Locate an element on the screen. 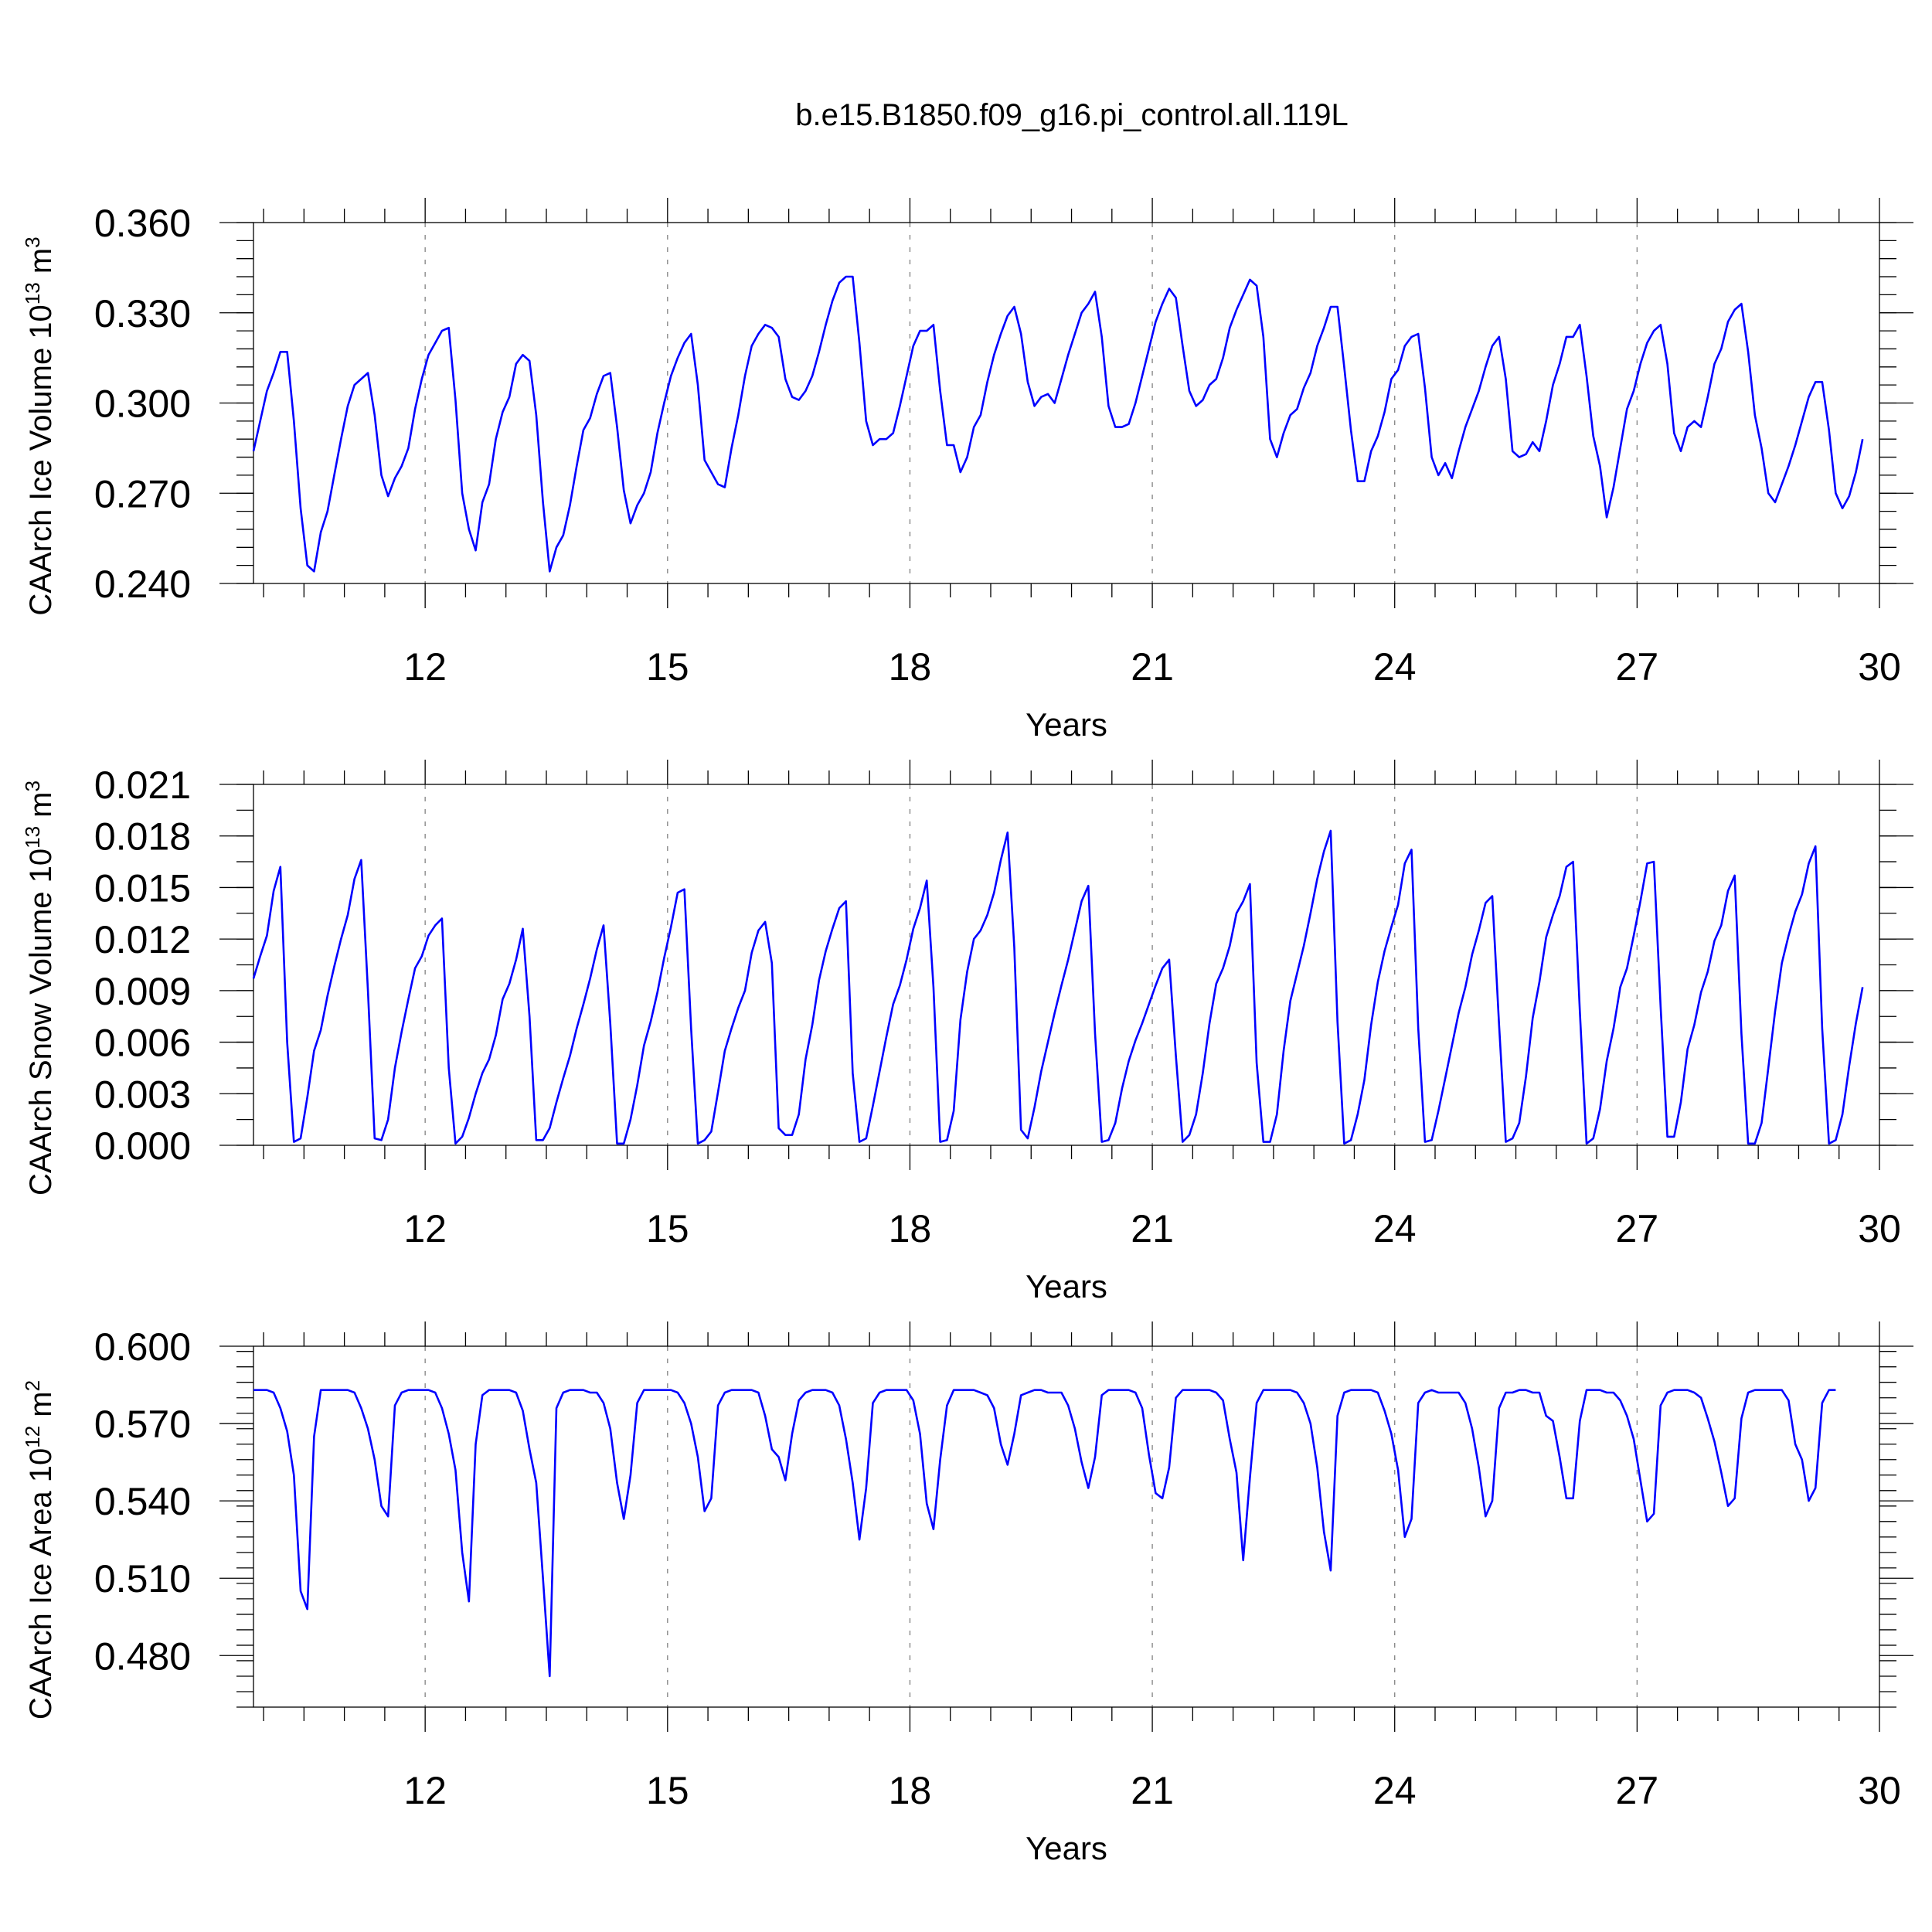  y-axis-label: CAArch Ice Area 1012 m2 is located at coordinates (39, 1549).